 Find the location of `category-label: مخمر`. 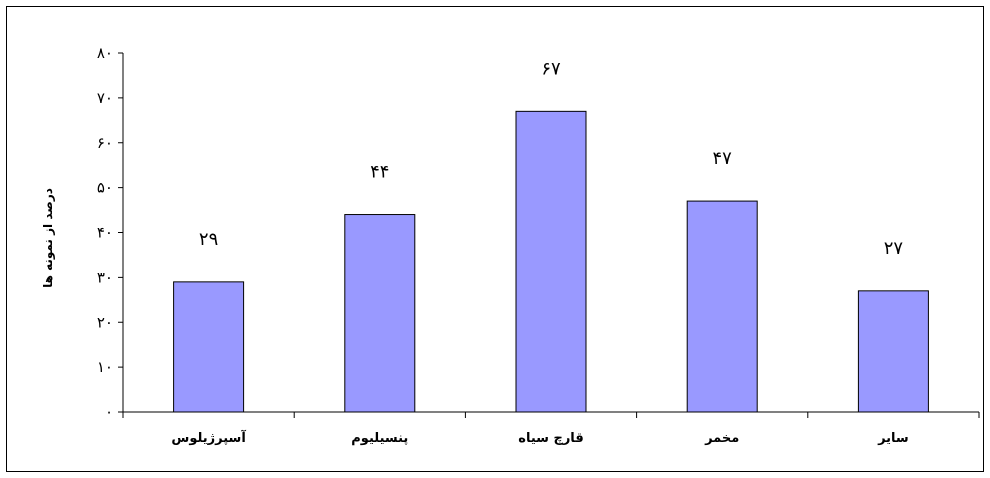

category-label: مخمر is located at coordinates (721, 438).